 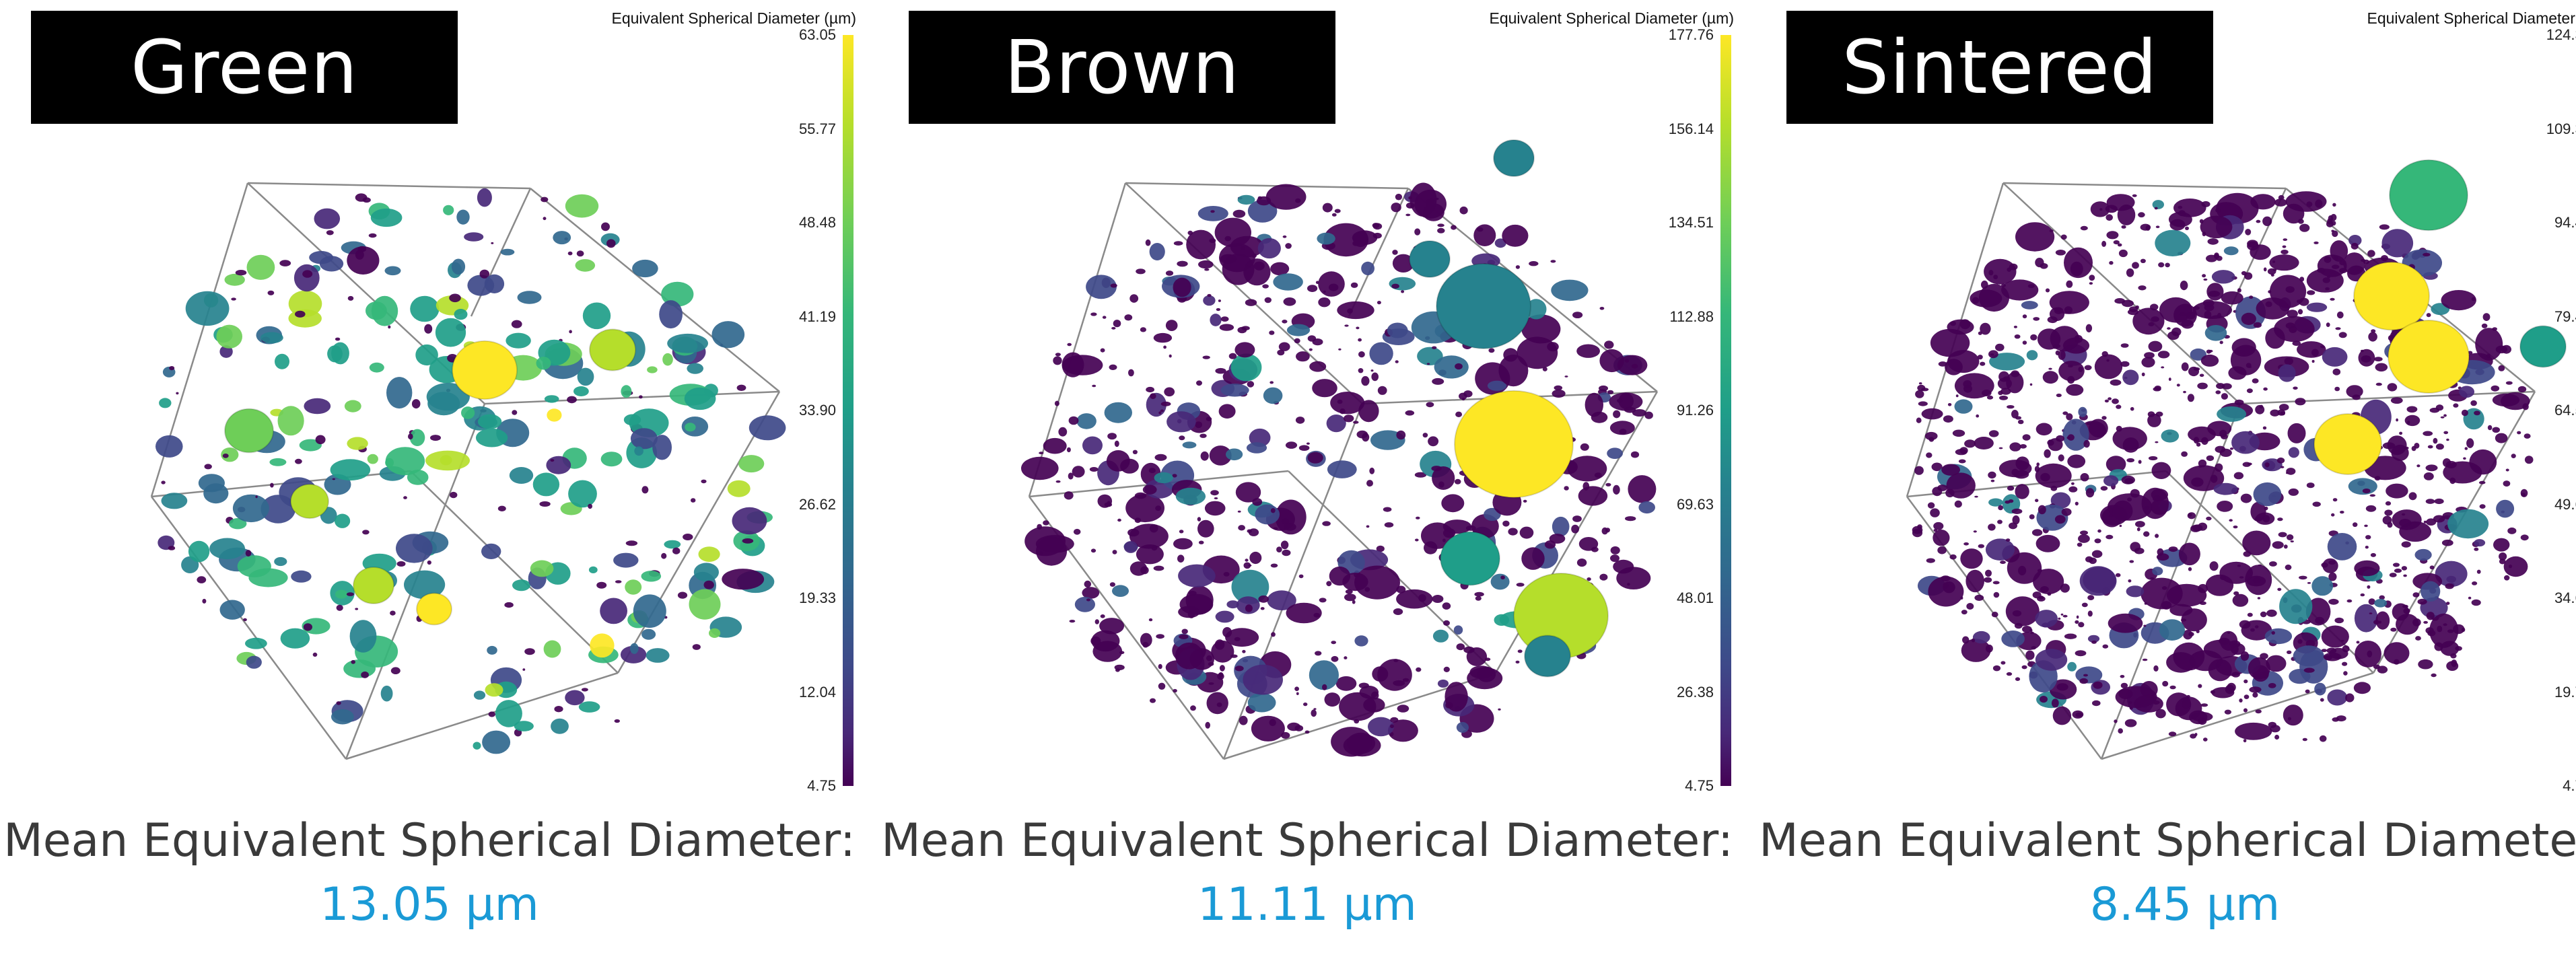 I want to click on cube-edge, so click(x=389, y=186).